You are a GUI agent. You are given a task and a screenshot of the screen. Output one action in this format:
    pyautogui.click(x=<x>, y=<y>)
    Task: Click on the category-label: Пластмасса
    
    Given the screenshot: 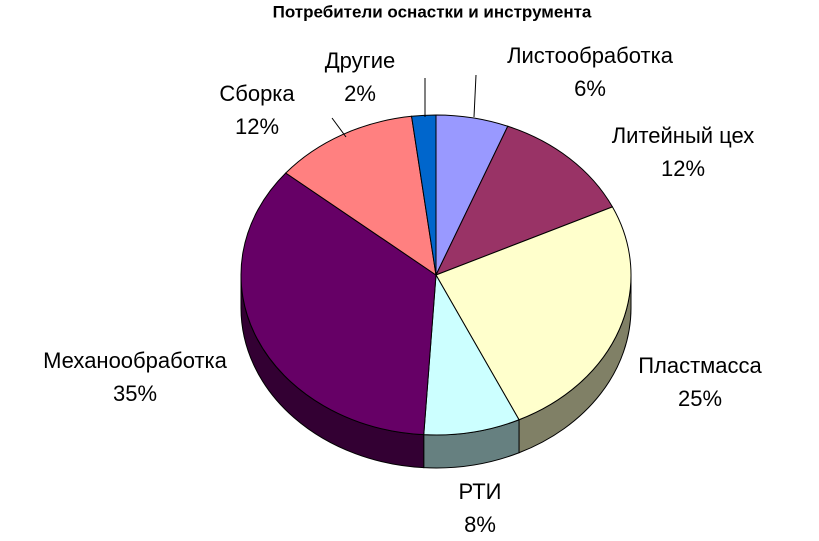 What is the action you would take?
    pyautogui.click(x=700, y=365)
    